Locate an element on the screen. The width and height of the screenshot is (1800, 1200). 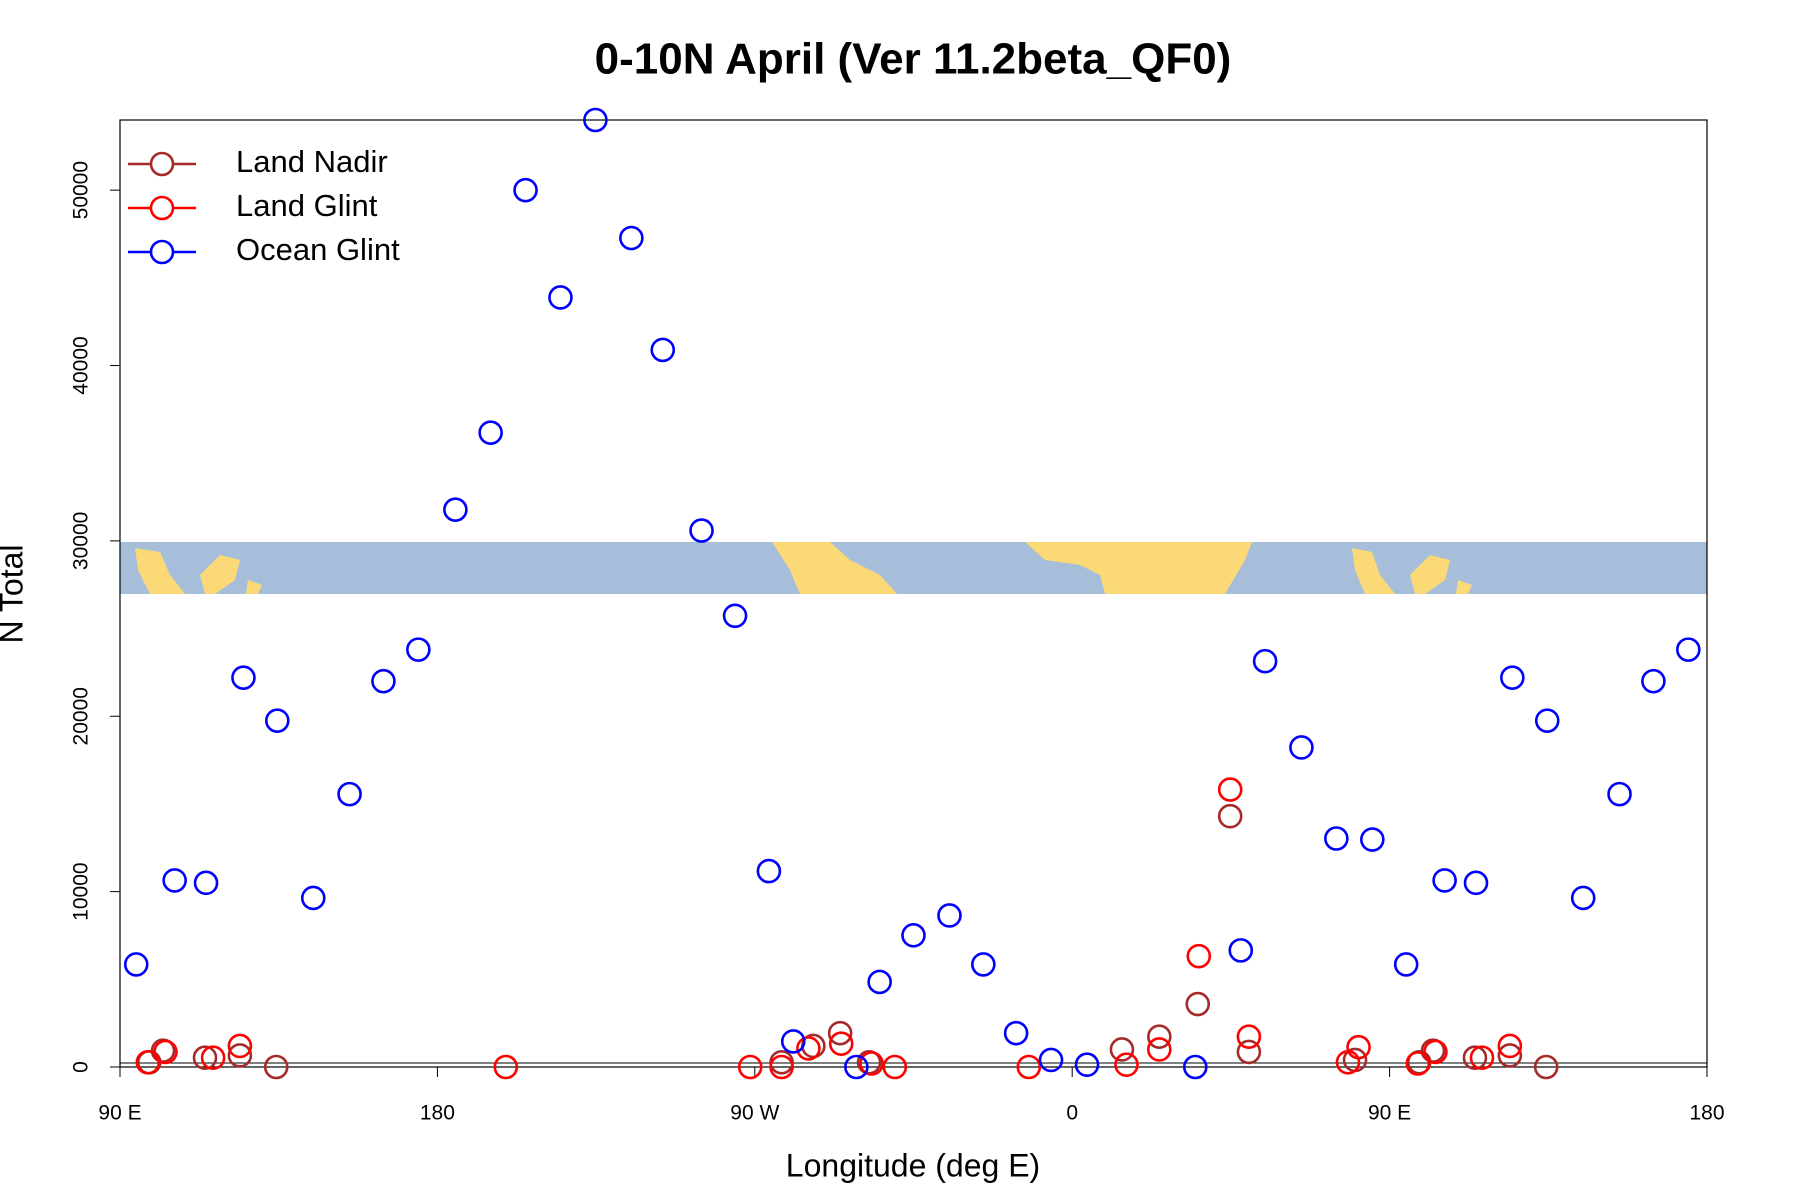
y-tick-label: 30000 is located at coordinates (81, 541).